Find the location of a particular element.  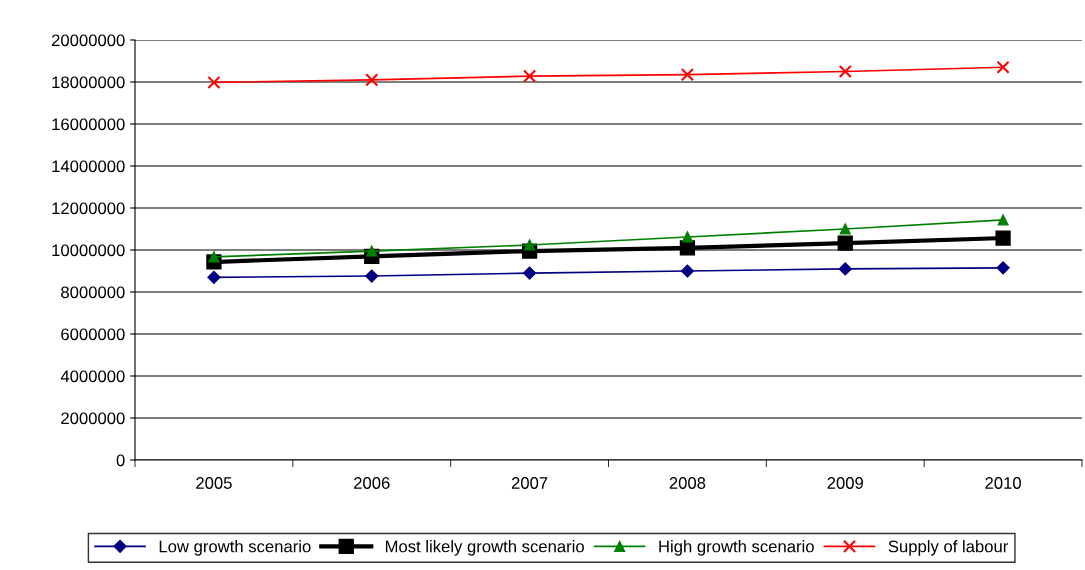

y-tick-label: 6000000 is located at coordinates (93, 334).